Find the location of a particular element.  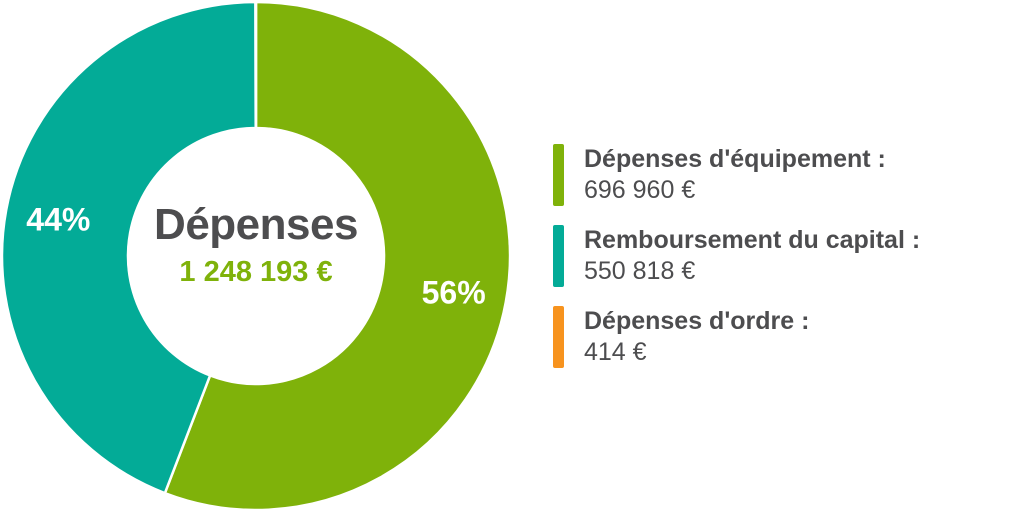

legend-swatch-equipement is located at coordinates (558, 175).